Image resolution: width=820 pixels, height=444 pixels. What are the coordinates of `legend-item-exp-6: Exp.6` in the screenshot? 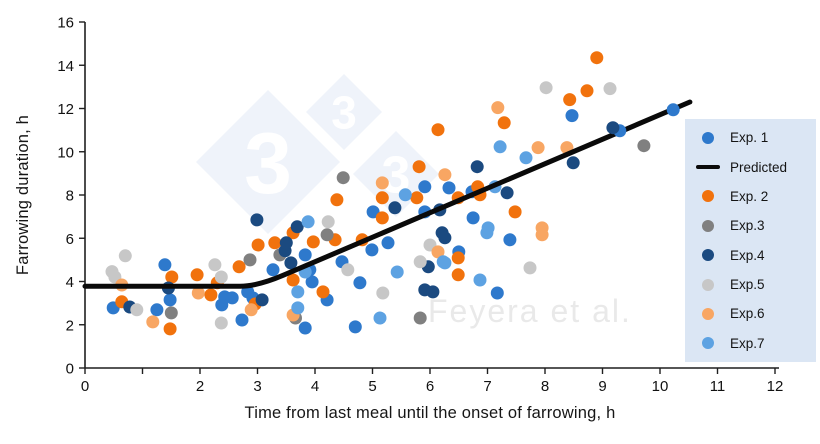 It's located at (750, 313).